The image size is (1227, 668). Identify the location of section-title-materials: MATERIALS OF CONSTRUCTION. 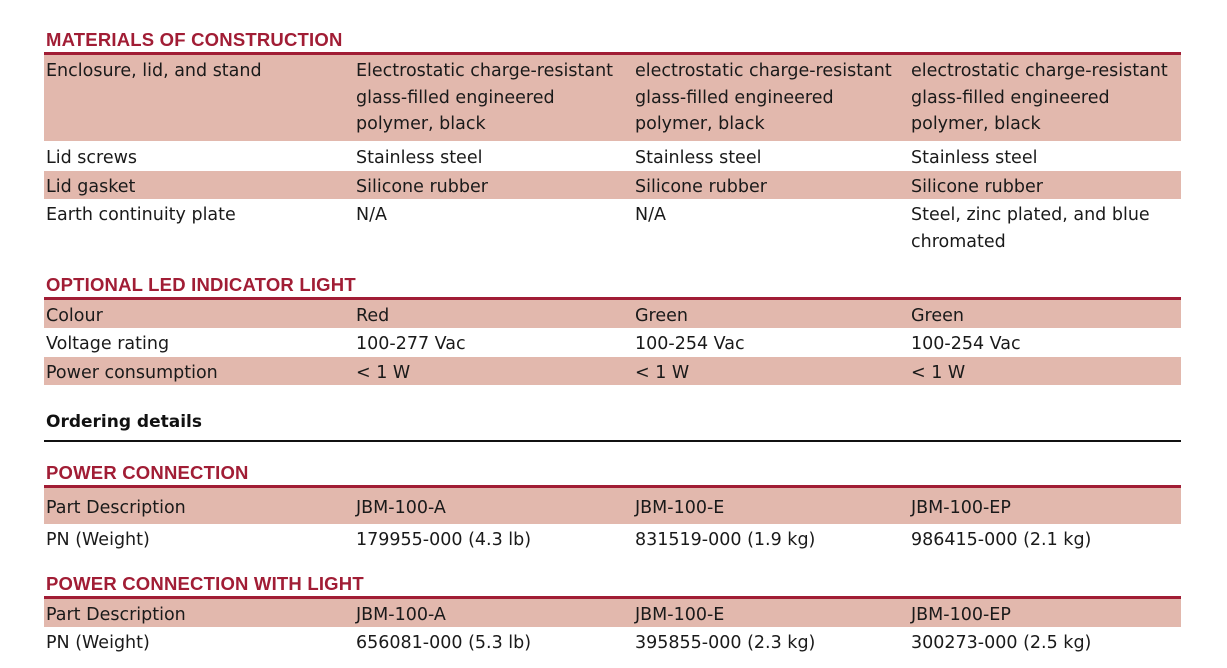
(194, 39).